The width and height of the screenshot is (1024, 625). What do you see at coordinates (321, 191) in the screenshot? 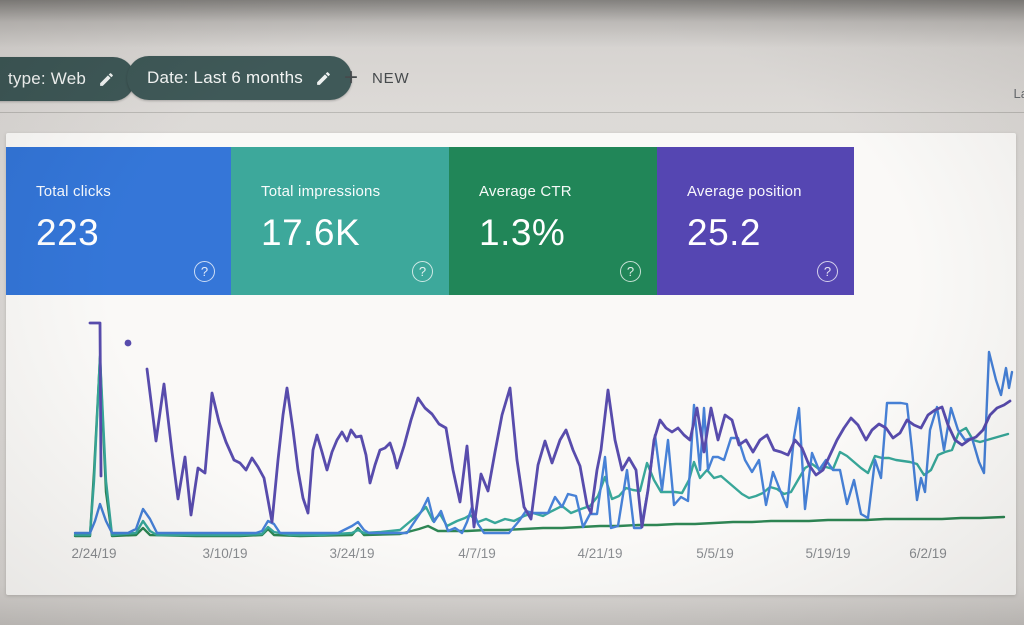
I see `card-metric-label: Total impressions` at bounding box center [321, 191].